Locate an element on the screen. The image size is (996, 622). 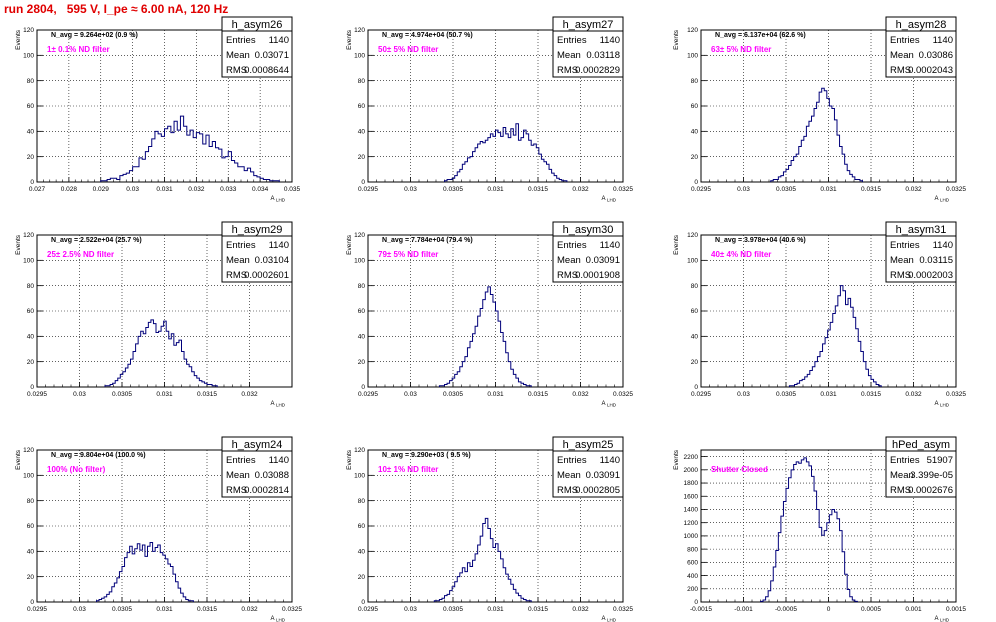
histogram-name: h_asym29 is located at coordinates (257, 230).